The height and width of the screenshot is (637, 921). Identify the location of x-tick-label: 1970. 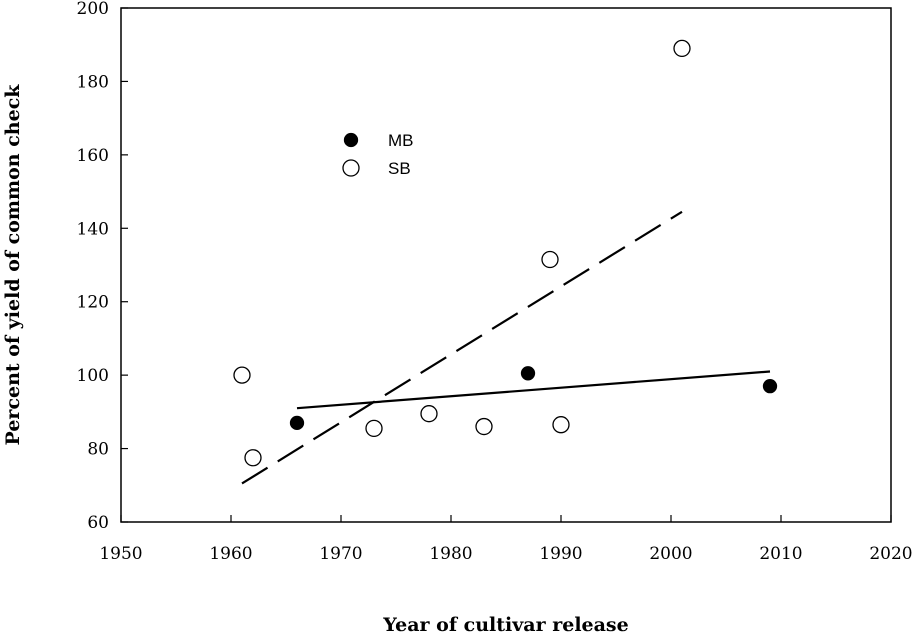
(340, 554).